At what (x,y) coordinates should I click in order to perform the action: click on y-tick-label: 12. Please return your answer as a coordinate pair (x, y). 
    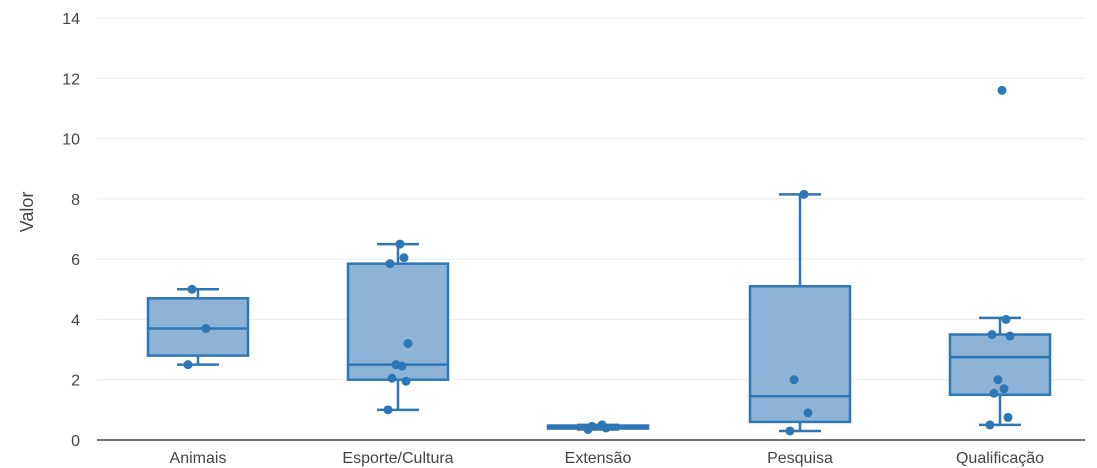
    Looking at the image, I should click on (71, 79).